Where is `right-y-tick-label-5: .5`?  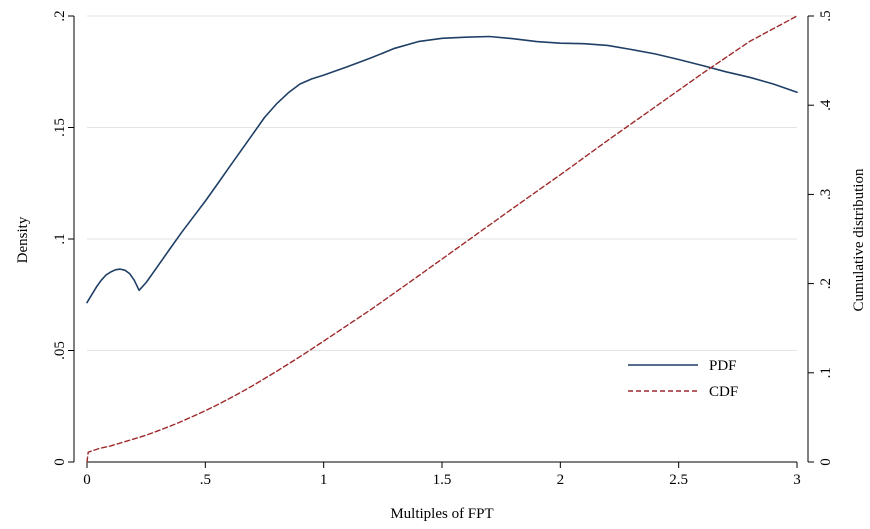 right-y-tick-label-5: .5 is located at coordinates (826, 15).